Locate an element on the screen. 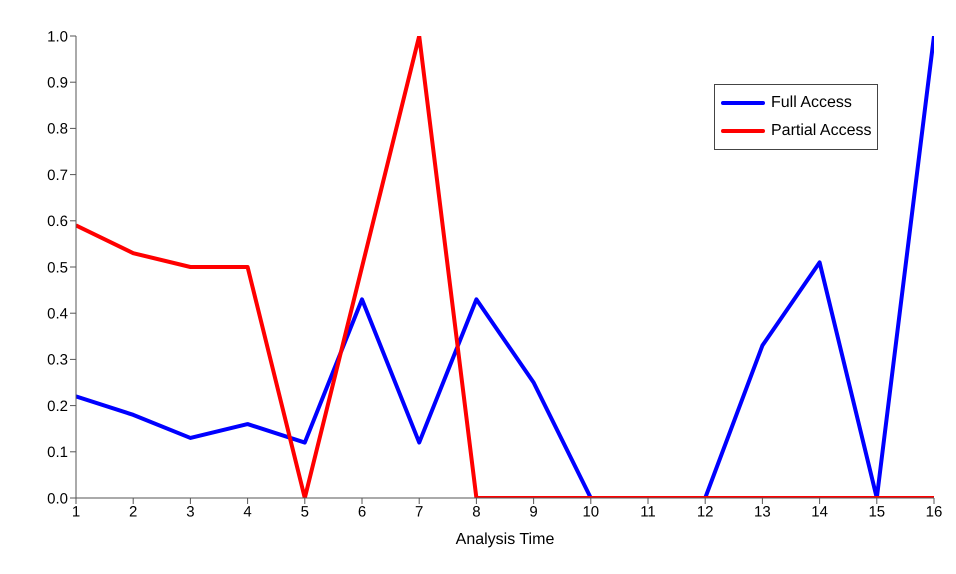 The height and width of the screenshot is (574, 956). y-tick-label: 0.3 is located at coordinates (57, 360).